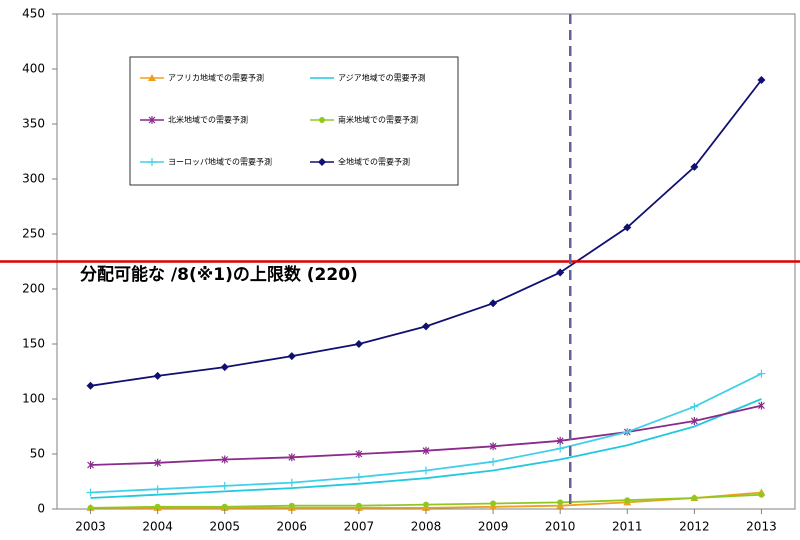 The height and width of the screenshot is (540, 800). Describe the element at coordinates (761, 527) in the screenshot. I see `x-tick-label: 2013` at that location.